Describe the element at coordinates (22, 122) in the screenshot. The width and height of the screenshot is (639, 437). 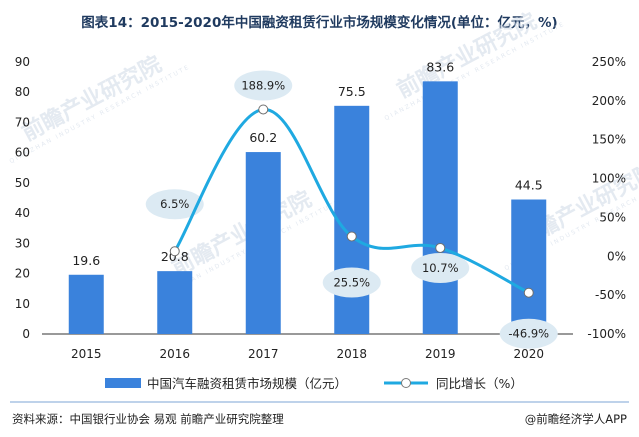
I see `left-tick-label: 70` at that location.